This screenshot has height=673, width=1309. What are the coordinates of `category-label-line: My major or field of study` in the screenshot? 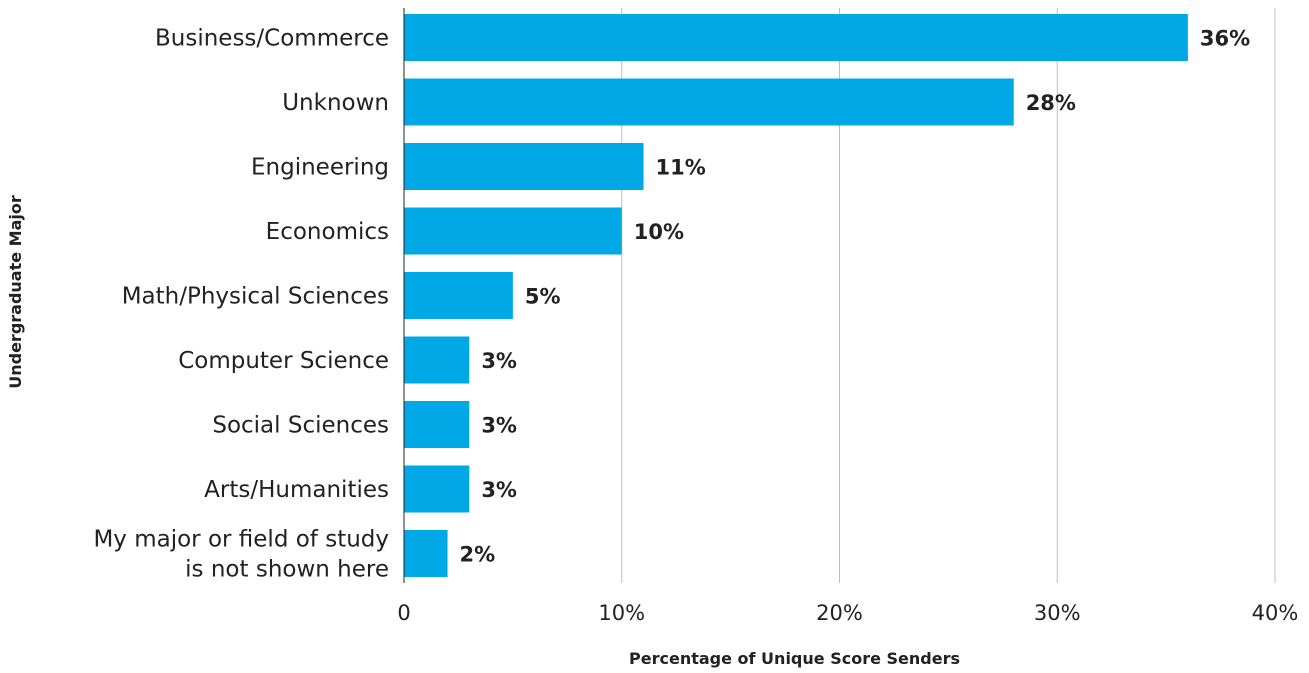 It's located at (241, 540).